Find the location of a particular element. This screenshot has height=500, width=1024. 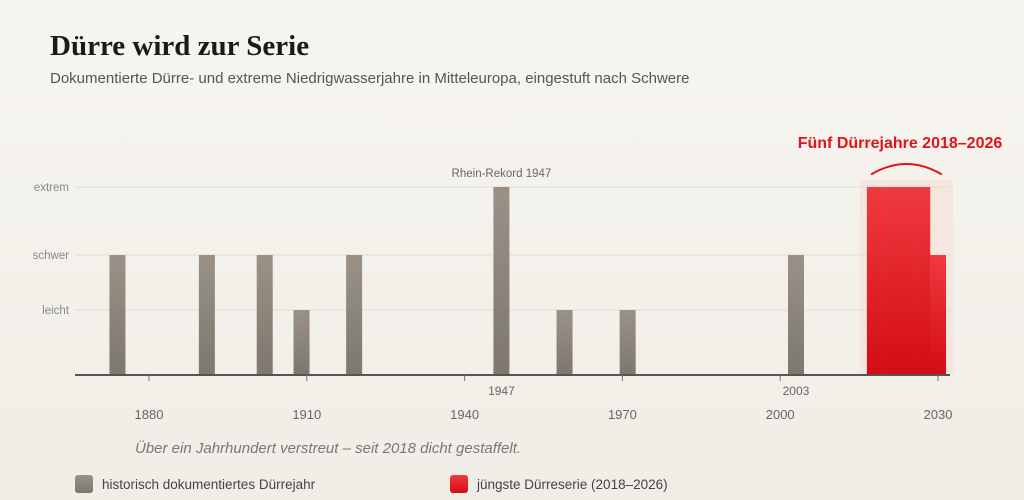

legend-item-historic: historisch dokumentiertes Dürrejahr is located at coordinates (195, 484).